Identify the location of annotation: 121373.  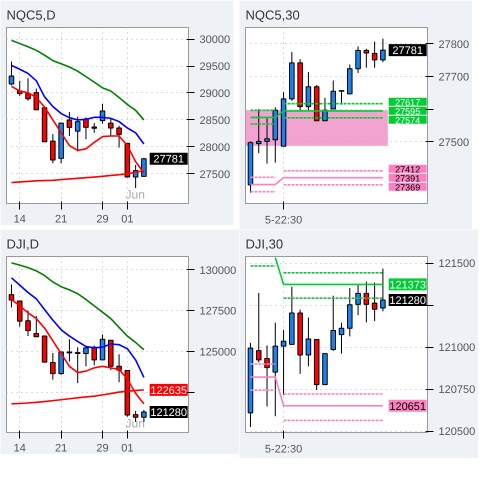
(407, 285).